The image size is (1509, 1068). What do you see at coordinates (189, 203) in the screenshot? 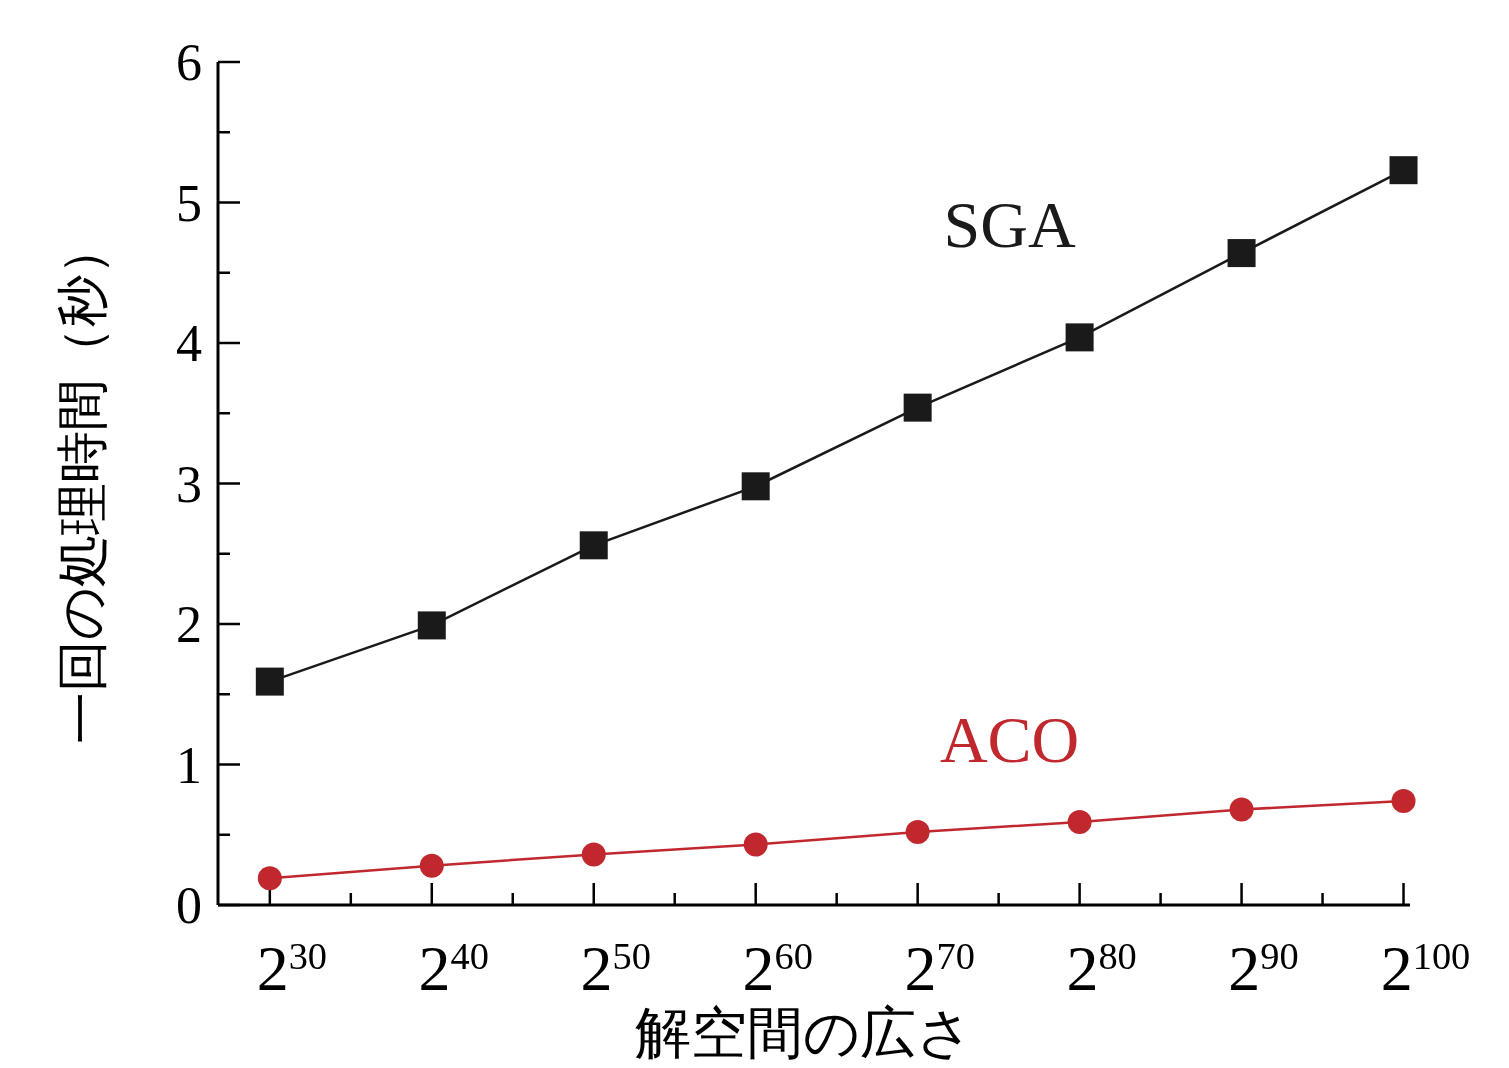
I see `y-tick-label: 5` at bounding box center [189, 203].